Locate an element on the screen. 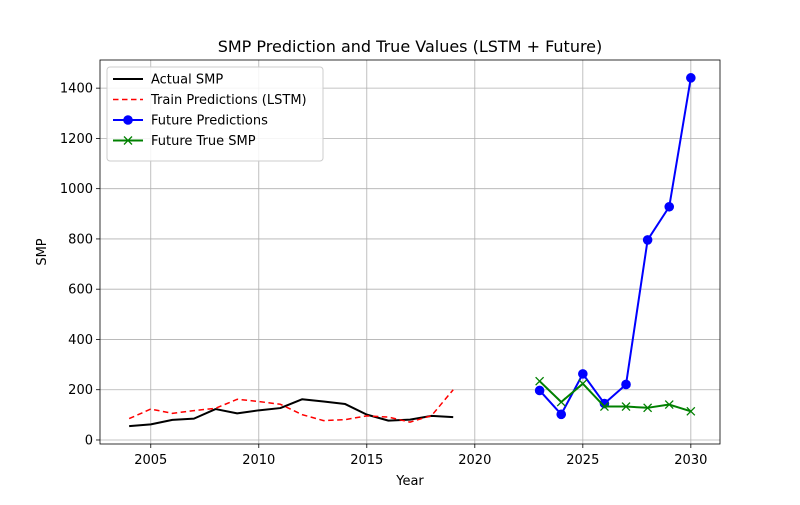 Image resolution: width=800 pixels, height=505 pixels. y-tick-label: 1200 is located at coordinates (76, 139).